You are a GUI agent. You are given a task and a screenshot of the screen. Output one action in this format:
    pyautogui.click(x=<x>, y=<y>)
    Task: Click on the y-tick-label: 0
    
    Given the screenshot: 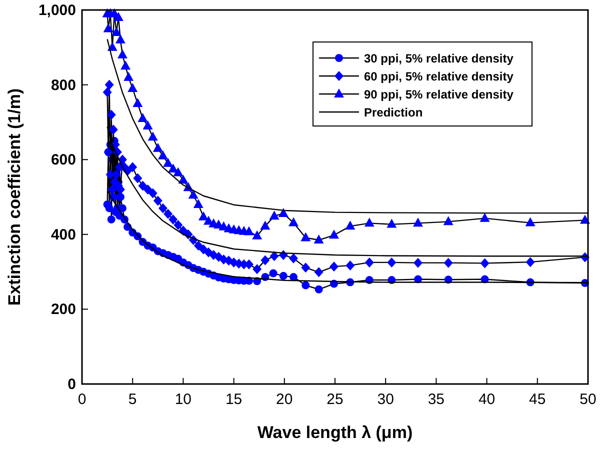 What is the action you would take?
    pyautogui.click(x=72, y=384)
    